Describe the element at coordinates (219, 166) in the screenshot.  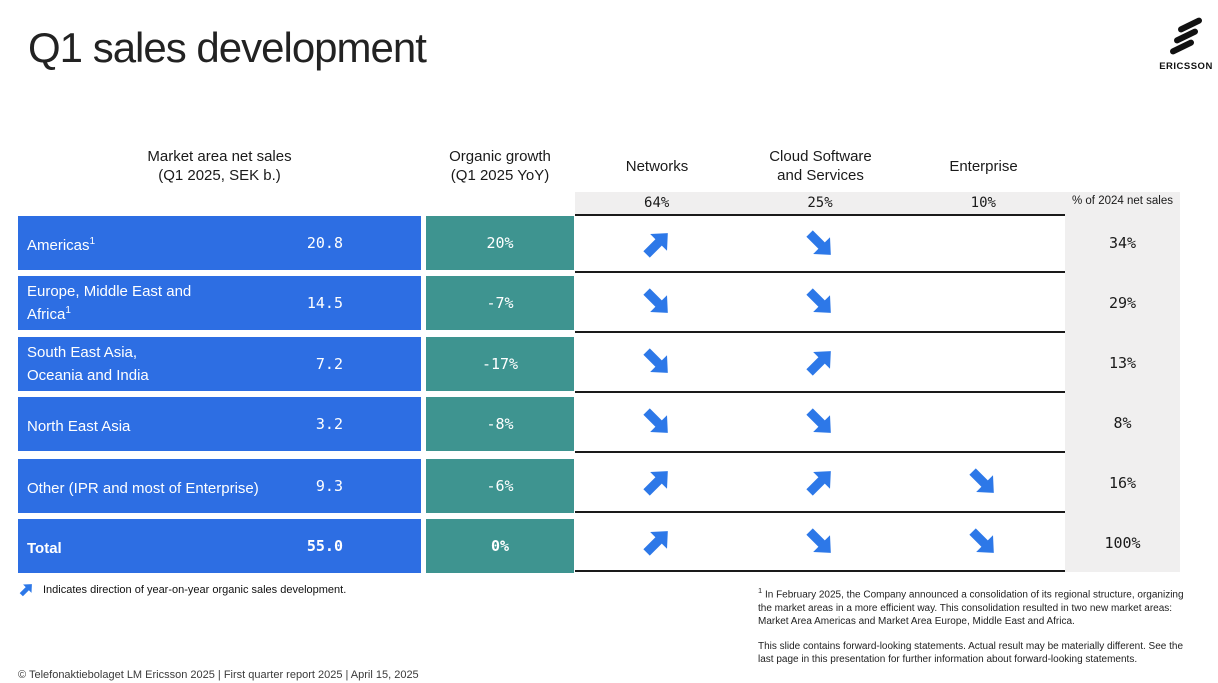
I see `header-market-area-net-sales: Market area net sales (Q1 2025, SEK b.)` at that location.